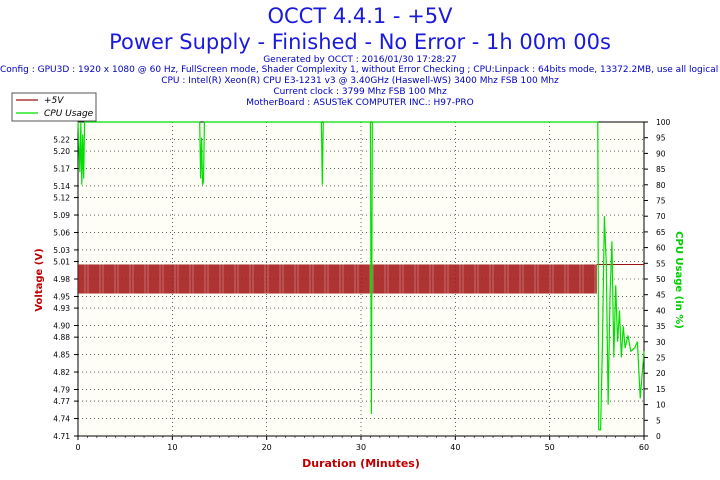 The height and width of the screenshot is (480, 720). I want to click on y2-tick-label: 85, so click(661, 169).